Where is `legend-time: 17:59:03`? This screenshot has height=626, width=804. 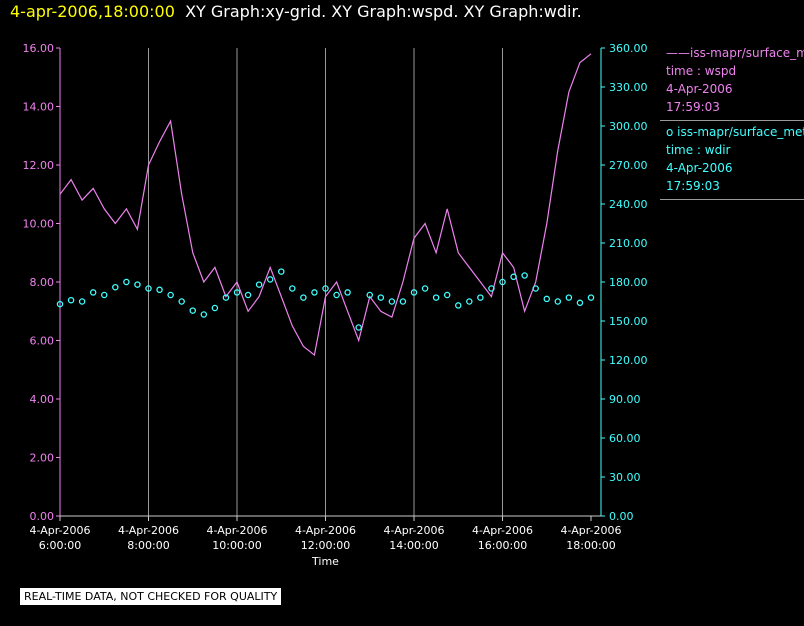 legend-time: 17:59:03 is located at coordinates (693, 186).